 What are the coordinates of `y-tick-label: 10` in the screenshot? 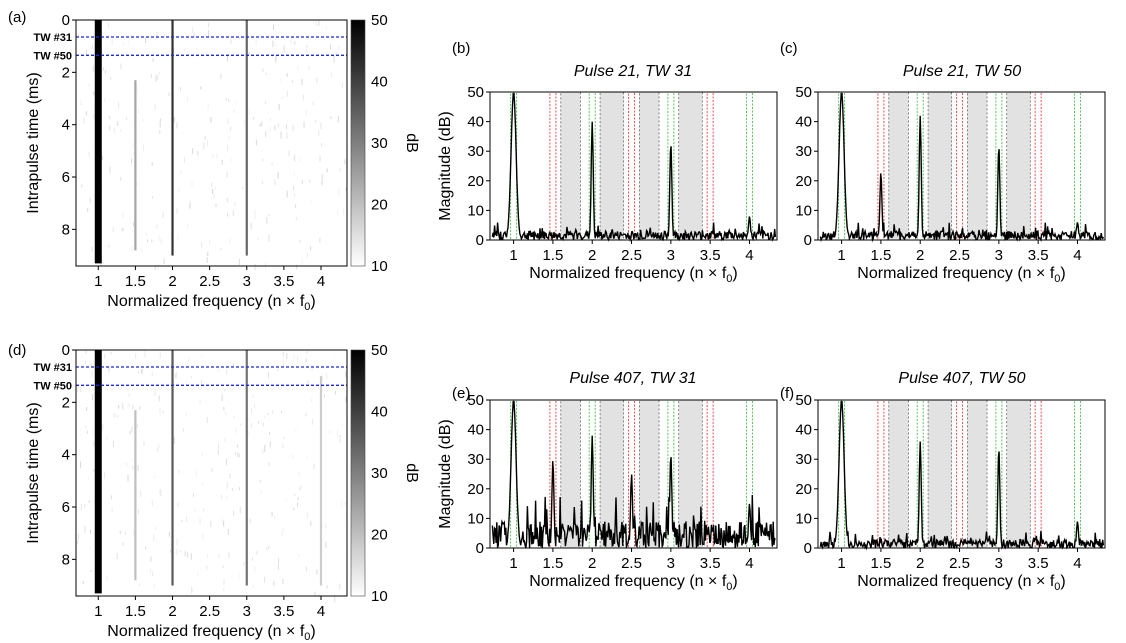 It's located at (475, 518).